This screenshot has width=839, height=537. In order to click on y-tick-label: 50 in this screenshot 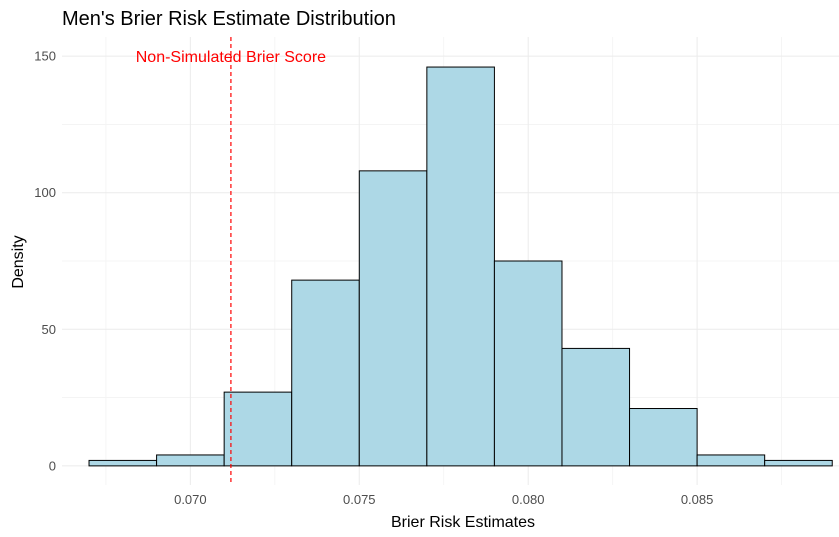, I will do `click(49, 329)`.